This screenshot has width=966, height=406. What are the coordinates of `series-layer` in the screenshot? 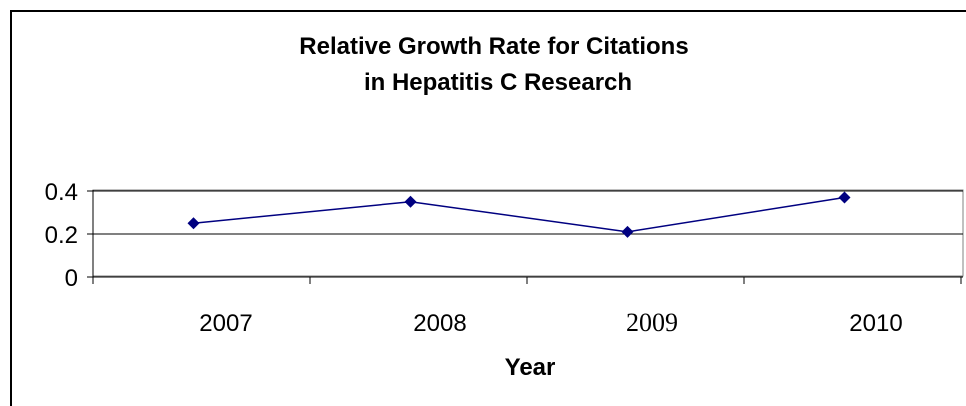 It's located at (519, 214).